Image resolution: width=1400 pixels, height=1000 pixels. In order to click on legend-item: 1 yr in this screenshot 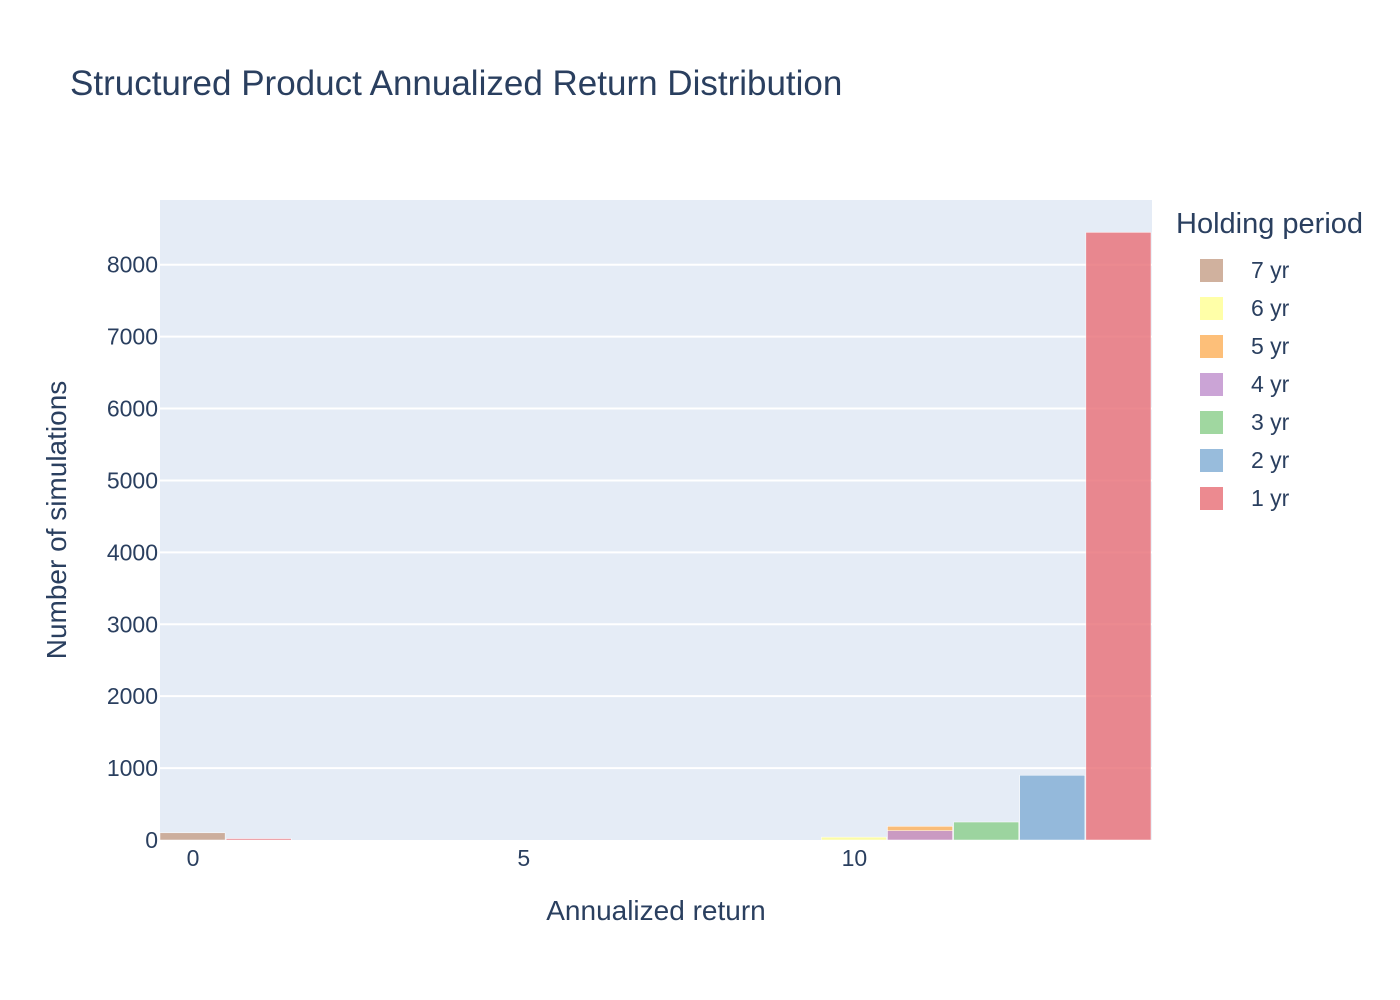, I will do `click(1269, 498)`.